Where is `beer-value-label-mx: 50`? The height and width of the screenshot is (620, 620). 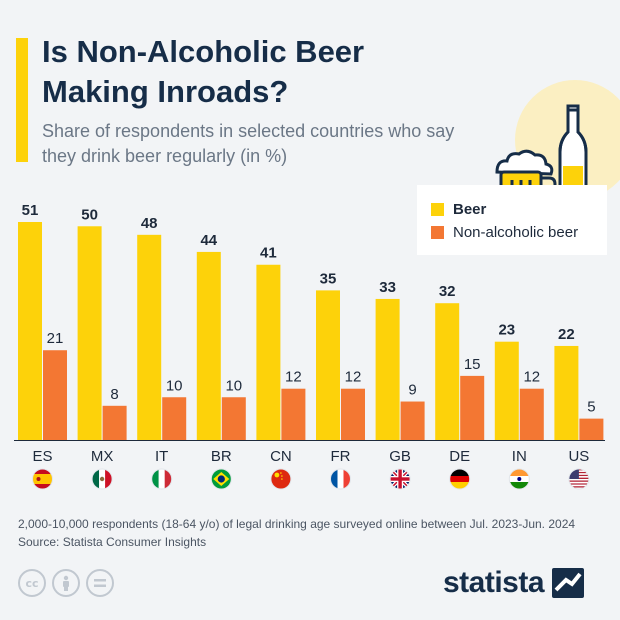
beer-value-label-mx: 50 is located at coordinates (89, 214).